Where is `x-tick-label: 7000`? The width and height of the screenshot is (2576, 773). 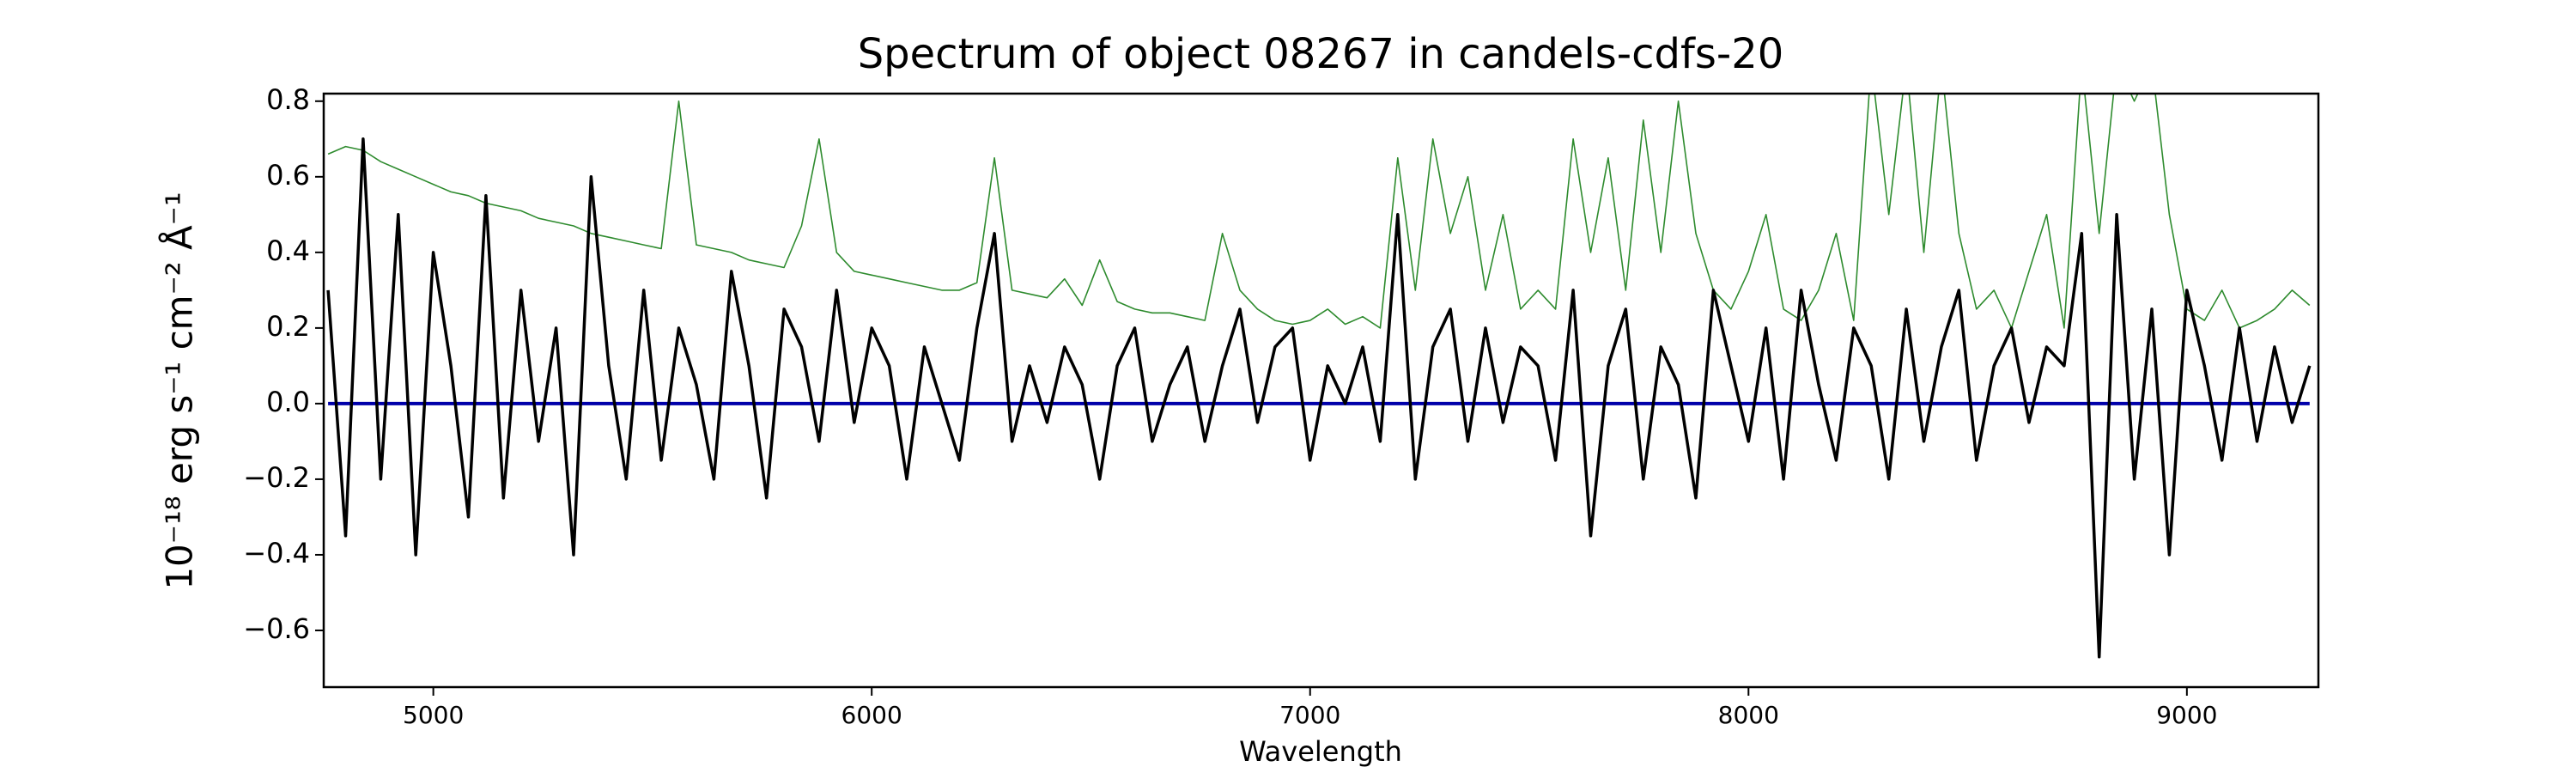
x-tick-label: 7000 is located at coordinates (1309, 715).